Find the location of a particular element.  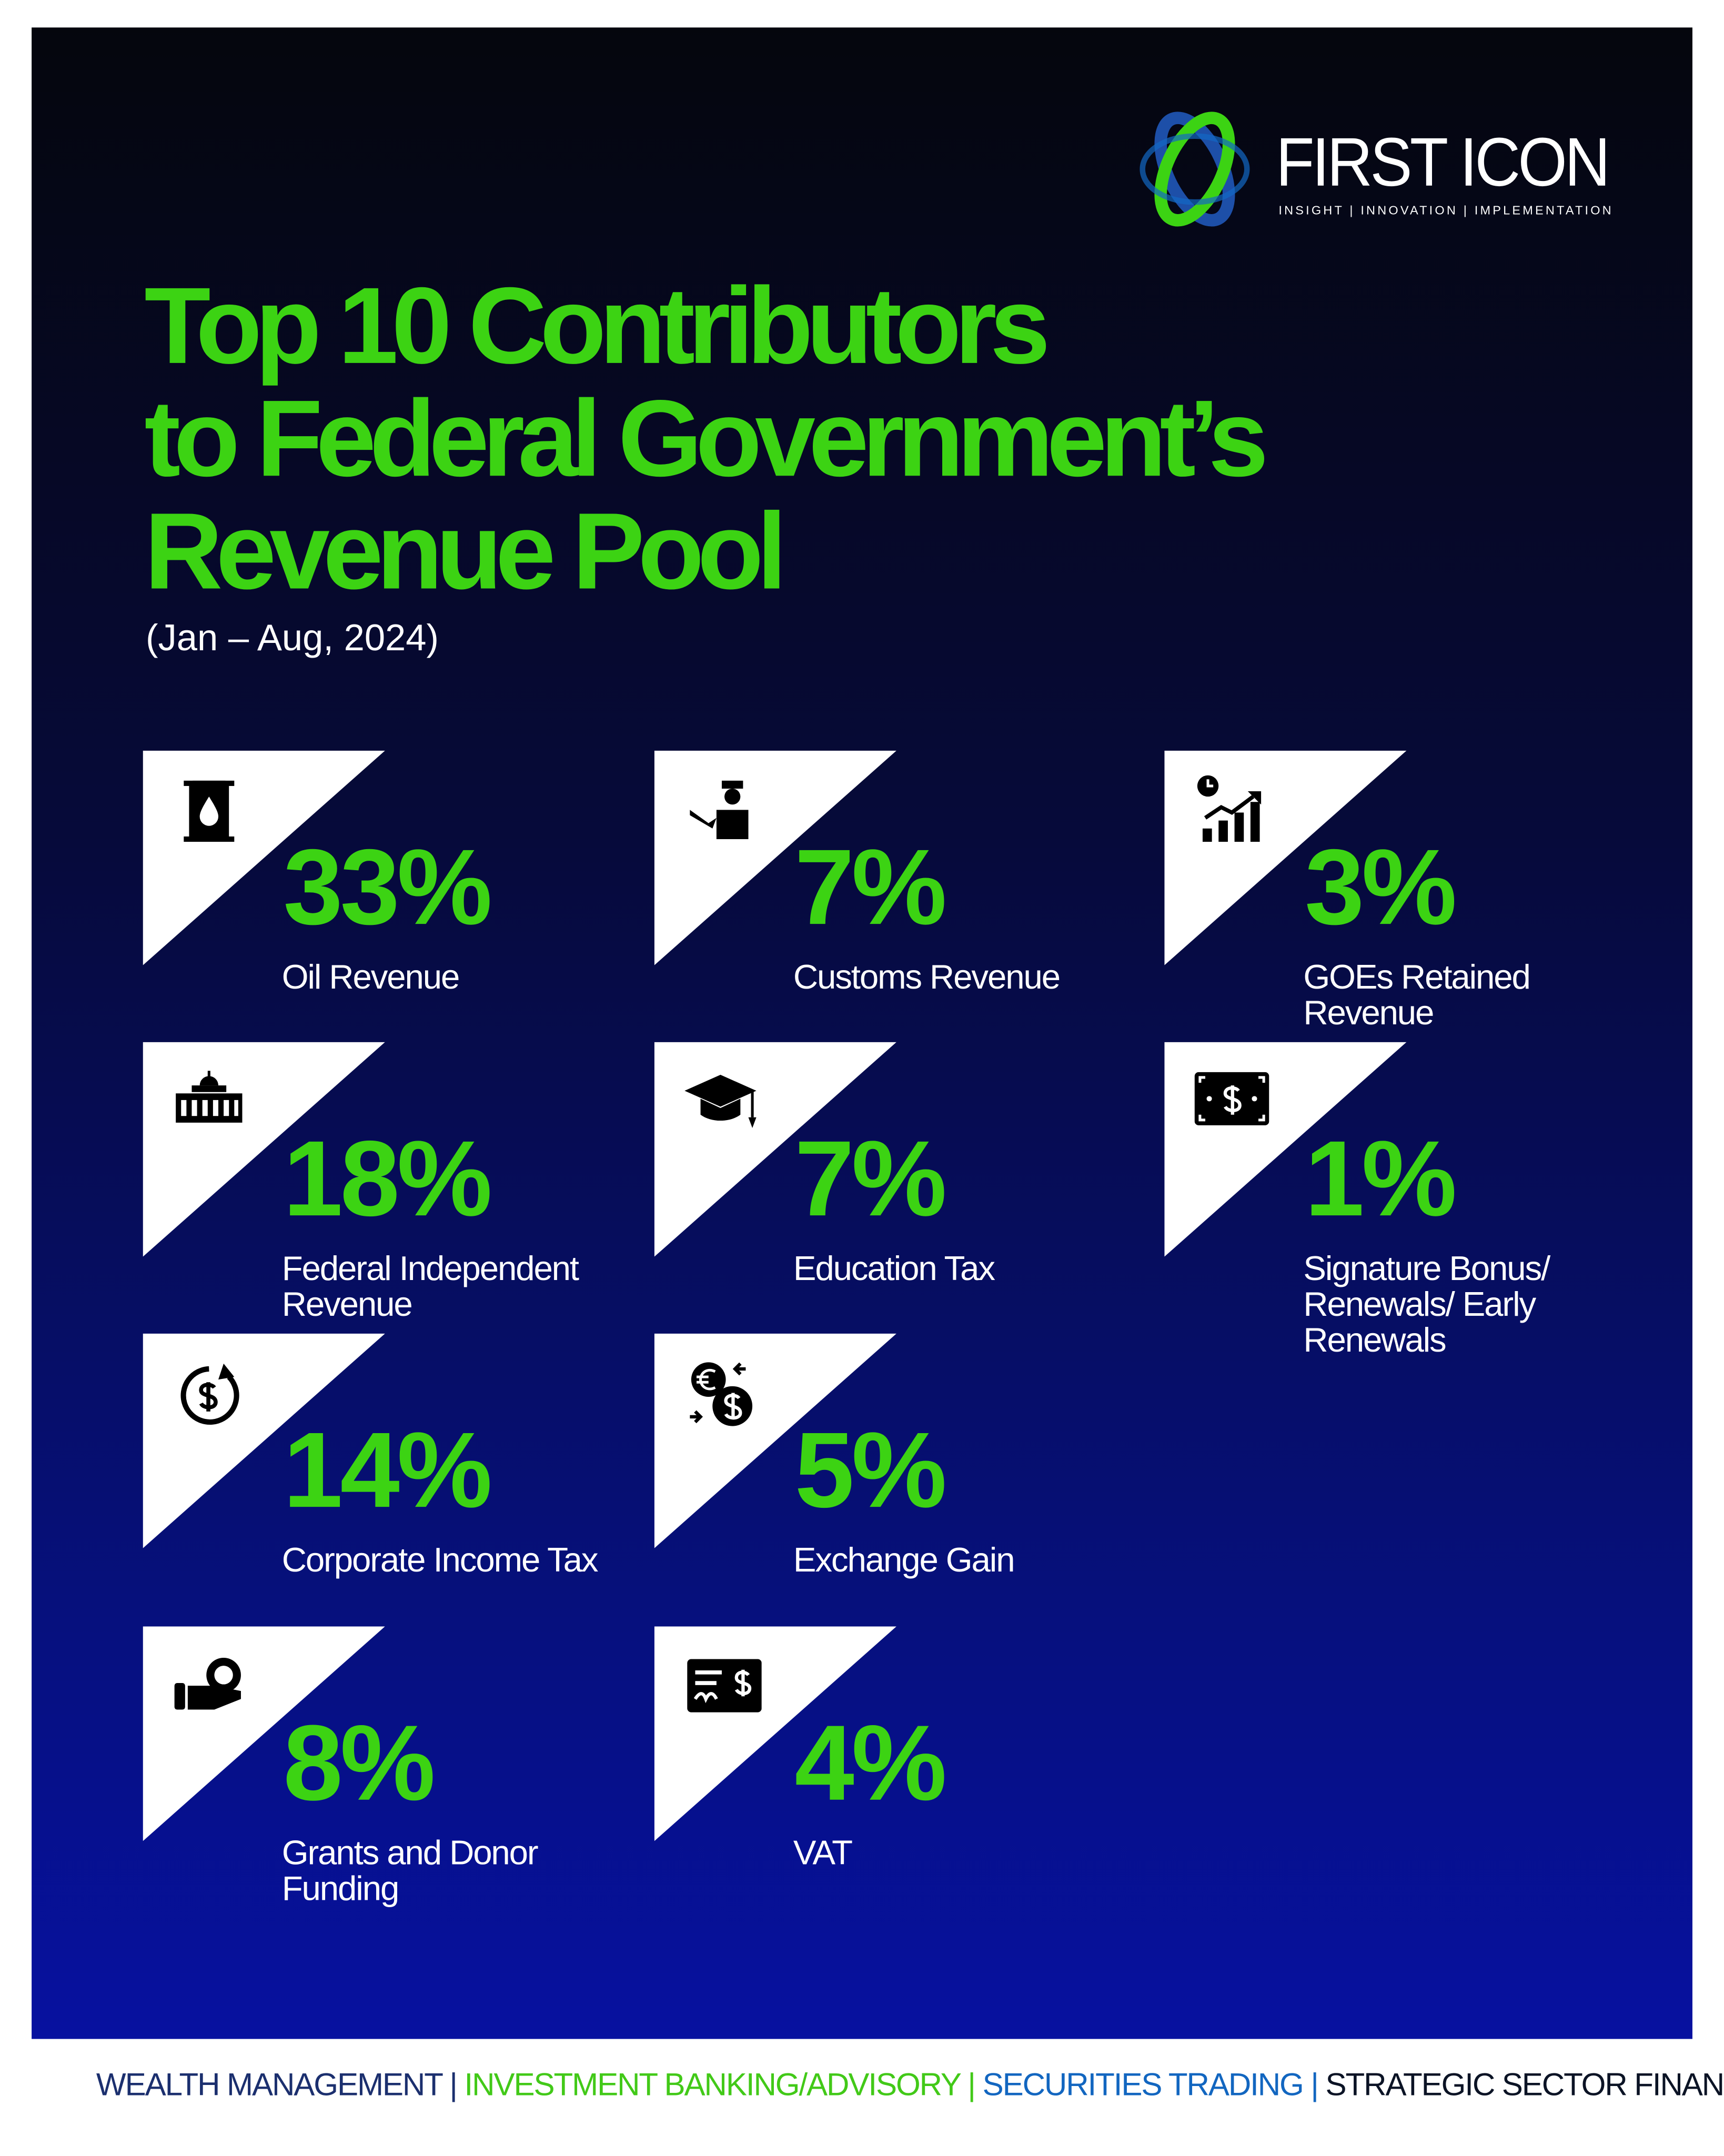

dollar-cycle-icon is located at coordinates (209, 1394).